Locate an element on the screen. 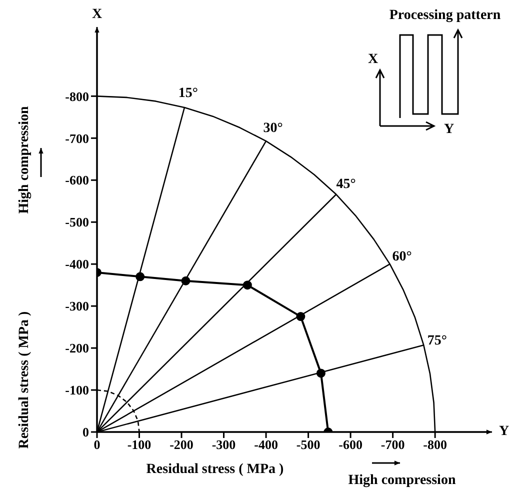 The width and height of the screenshot is (528, 492). y-tick-label: -100 is located at coordinates (77, 390).